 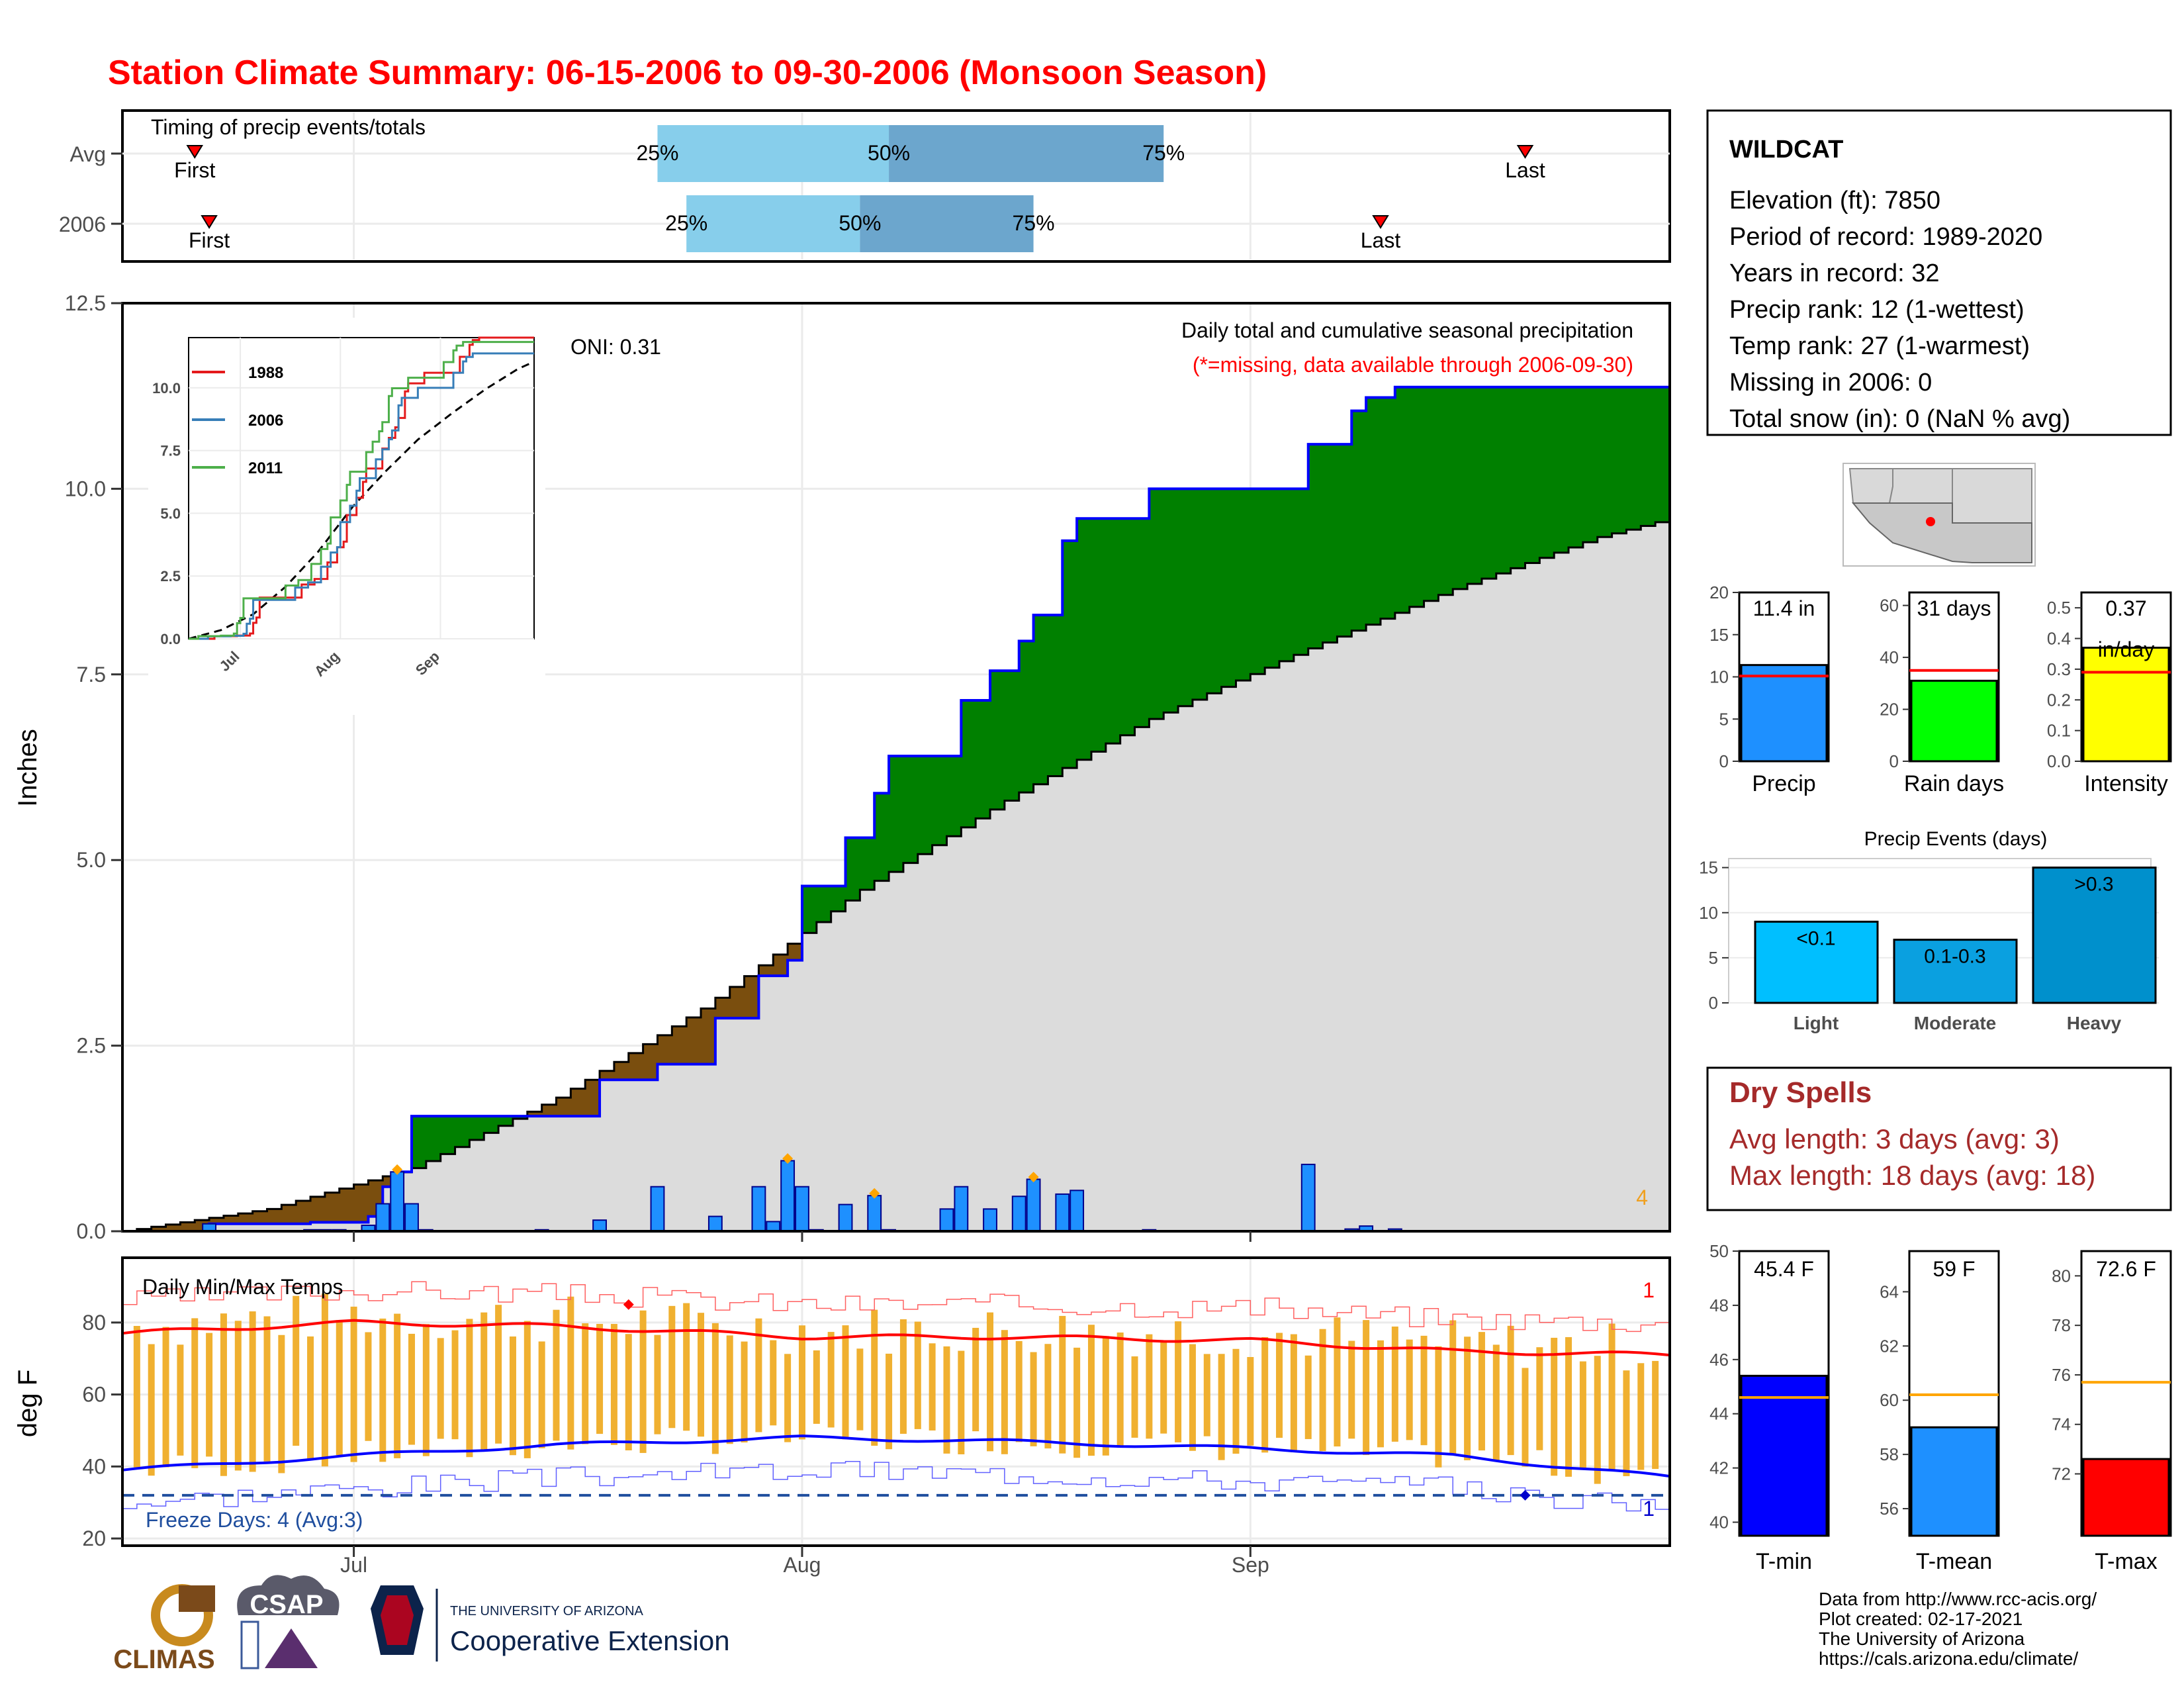 I want to click on events-bar-name: Moderate, so click(x=1955, y=1023).